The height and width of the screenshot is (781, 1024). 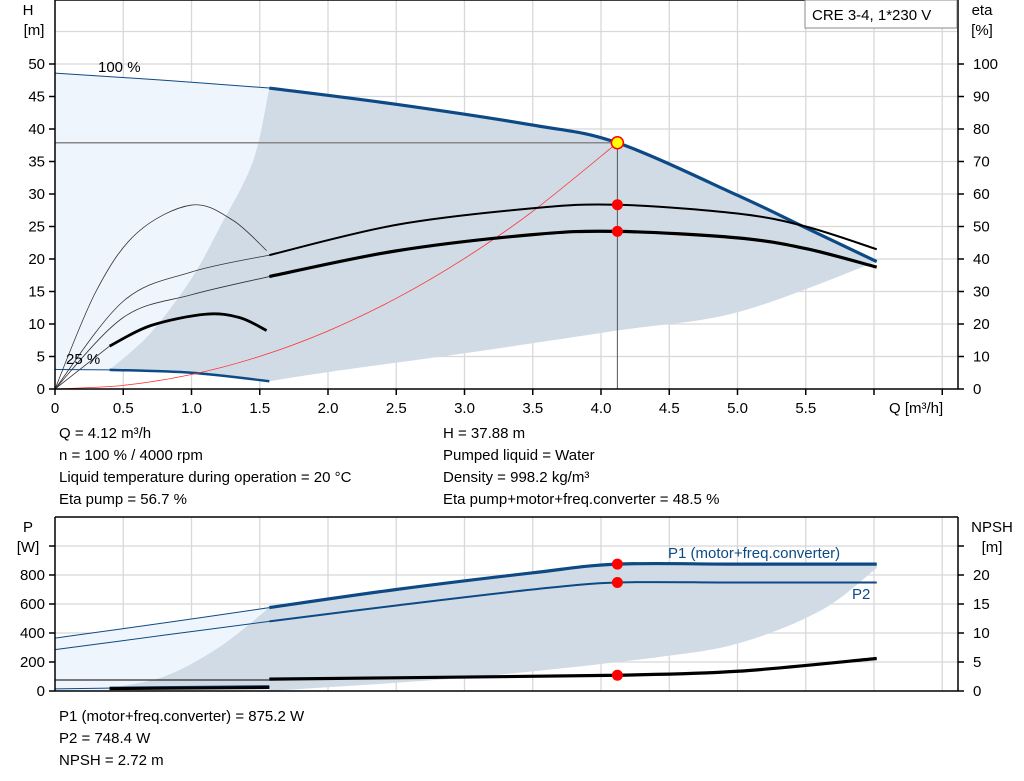 I want to click on info-eta-pump: Eta pump = 56.7 %, so click(x=123, y=499).